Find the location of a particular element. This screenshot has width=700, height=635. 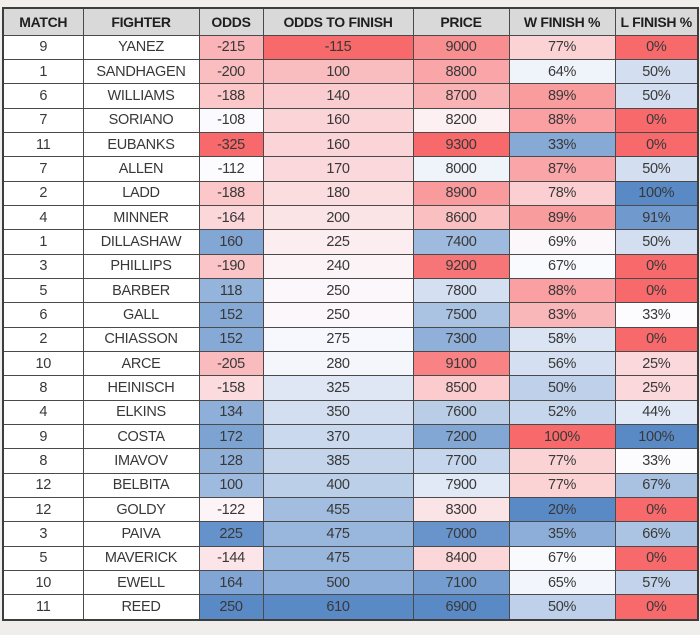

cell-price: 8500 is located at coordinates (461, 388).